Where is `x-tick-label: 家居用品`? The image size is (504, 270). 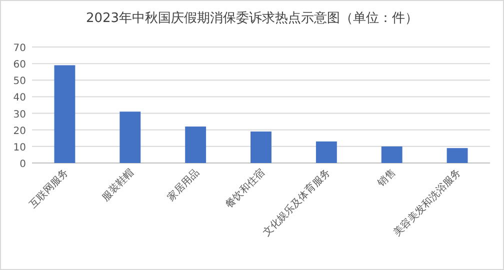 x-tick-label: 家居用品 is located at coordinates (183, 185).